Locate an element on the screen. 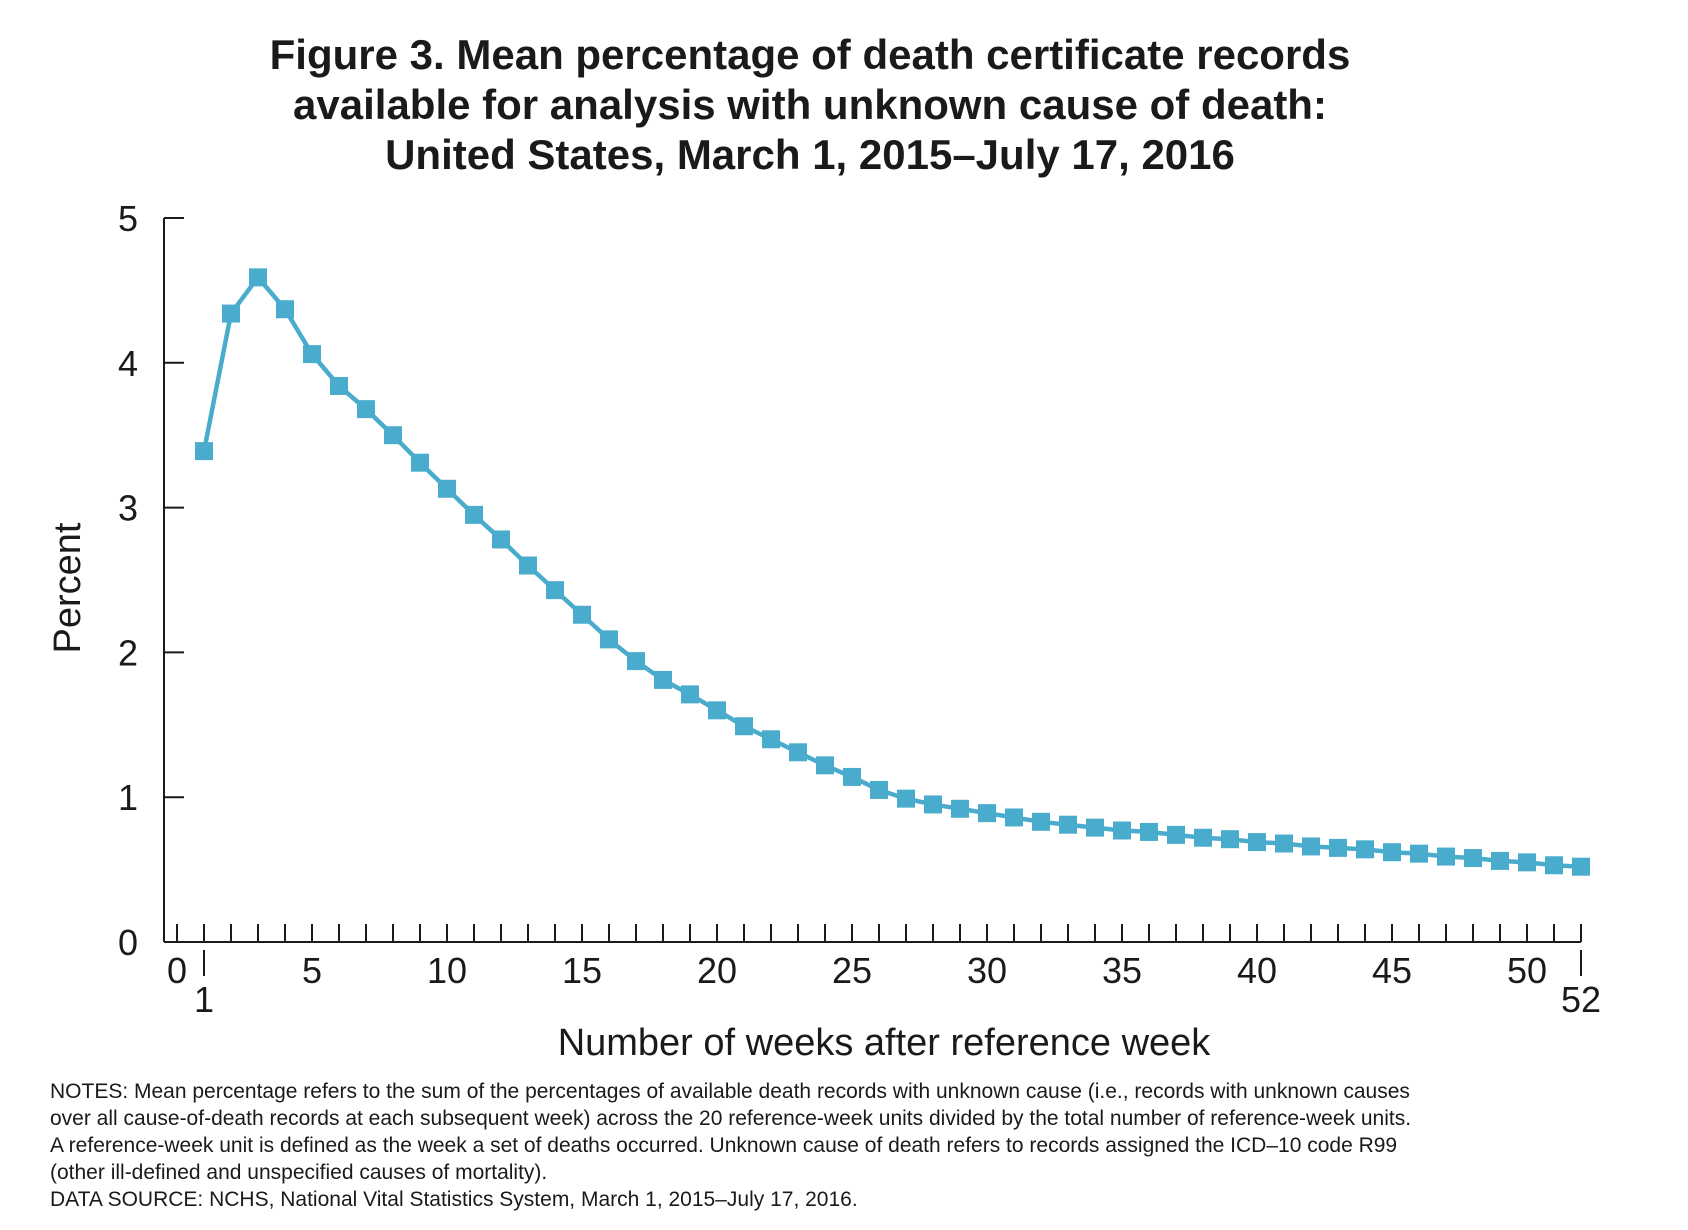 The height and width of the screenshot is (1230, 1688). x-tick-label: 25 is located at coordinates (852, 970).